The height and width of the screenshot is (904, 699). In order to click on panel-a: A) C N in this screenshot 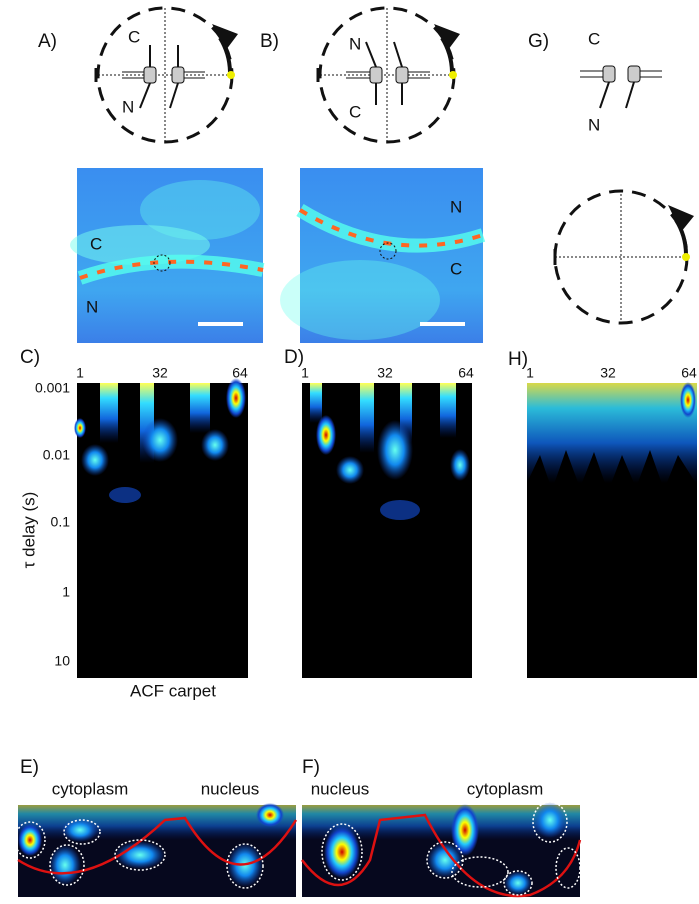, I will do `click(138, 75)`.